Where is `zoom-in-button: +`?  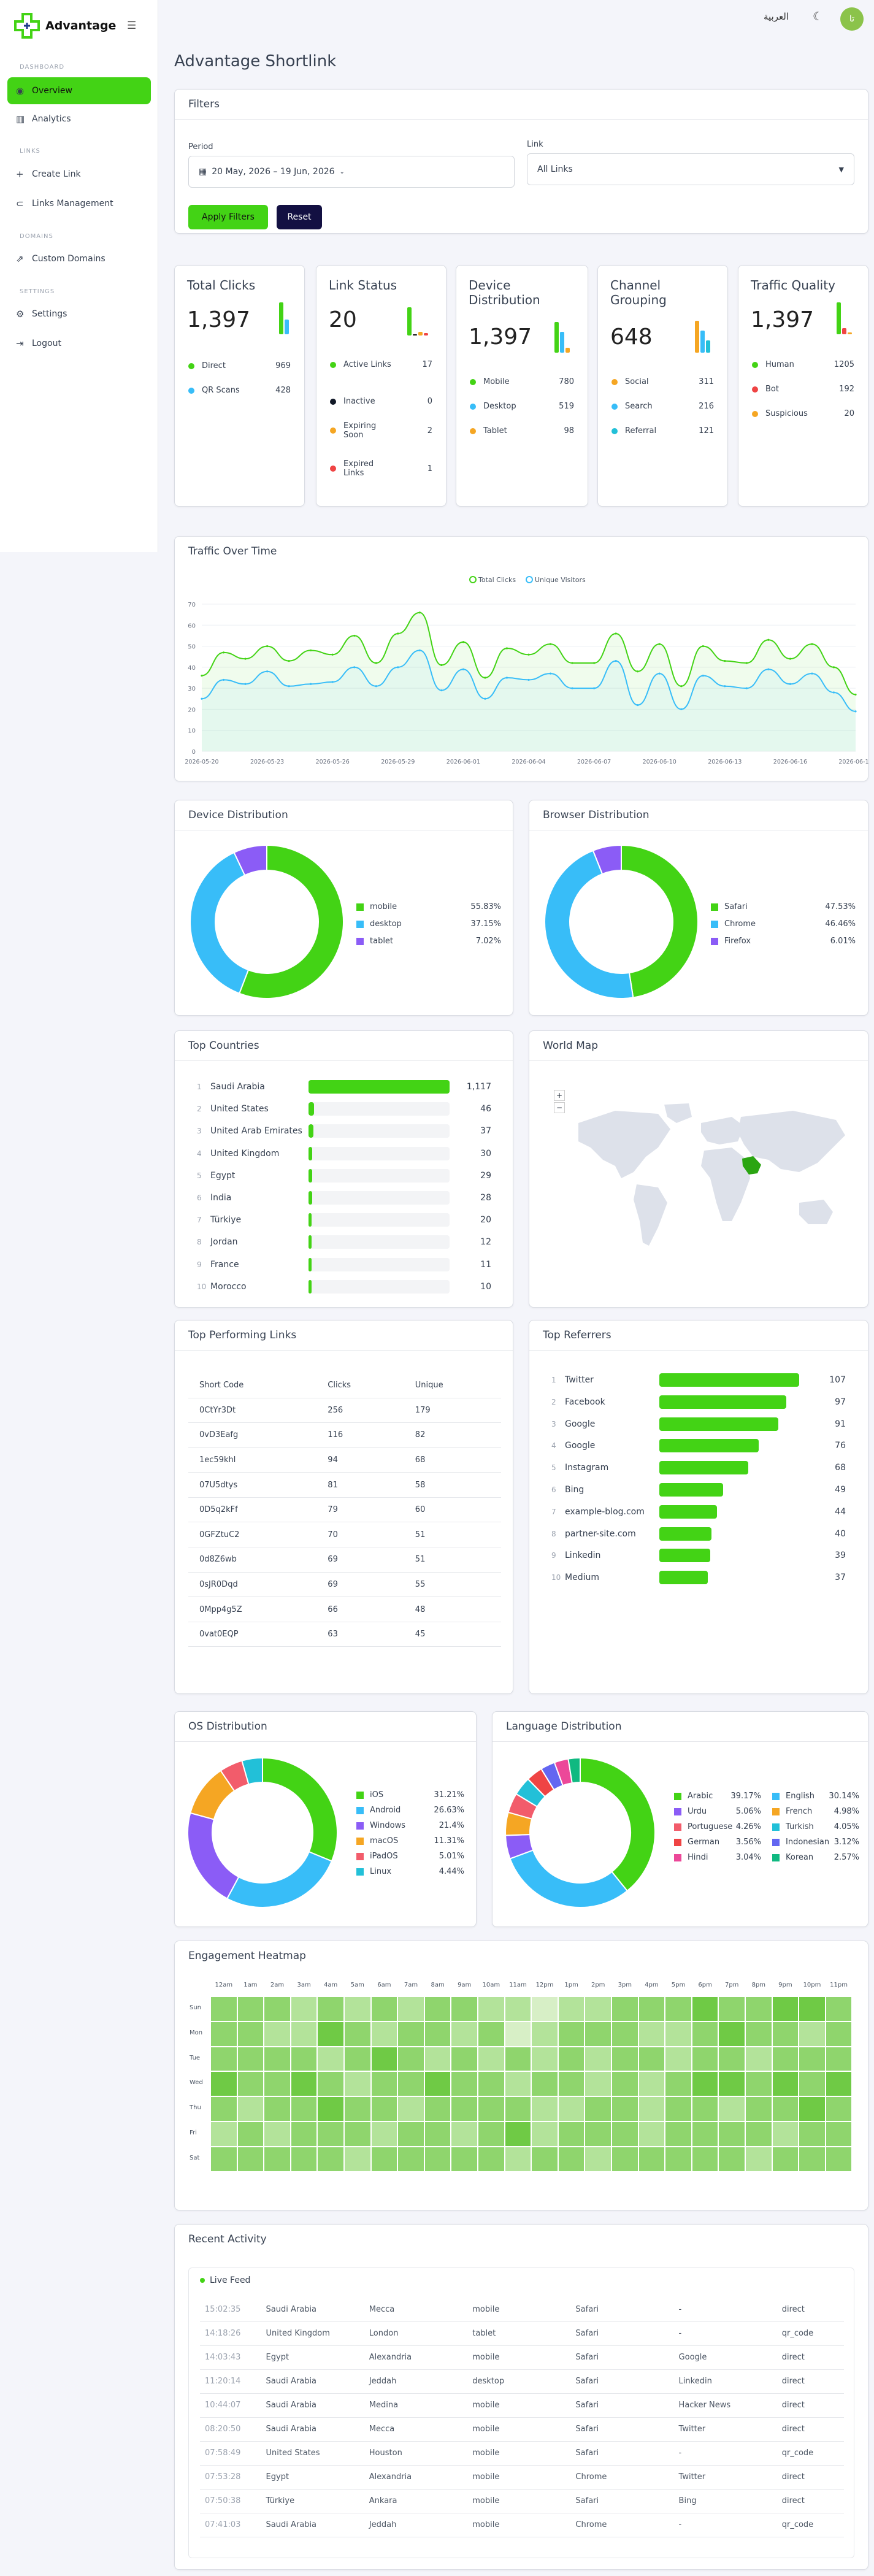
zoom-in-button: + is located at coordinates (559, 1095).